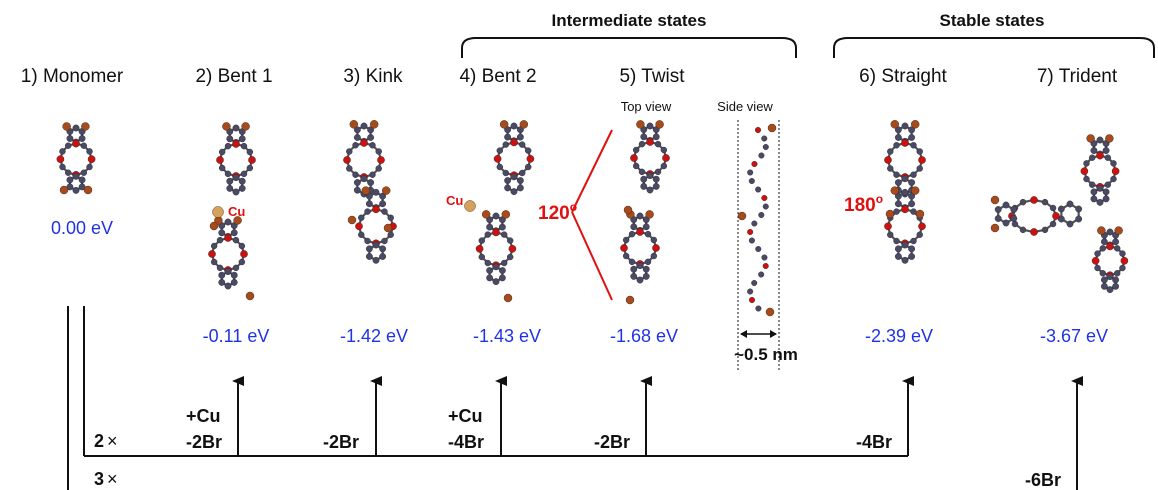 Image resolution: width=1158 pixels, height=490 pixels. What do you see at coordinates (646, 106) in the screenshot?
I see `top-view-label: Top view` at bounding box center [646, 106].